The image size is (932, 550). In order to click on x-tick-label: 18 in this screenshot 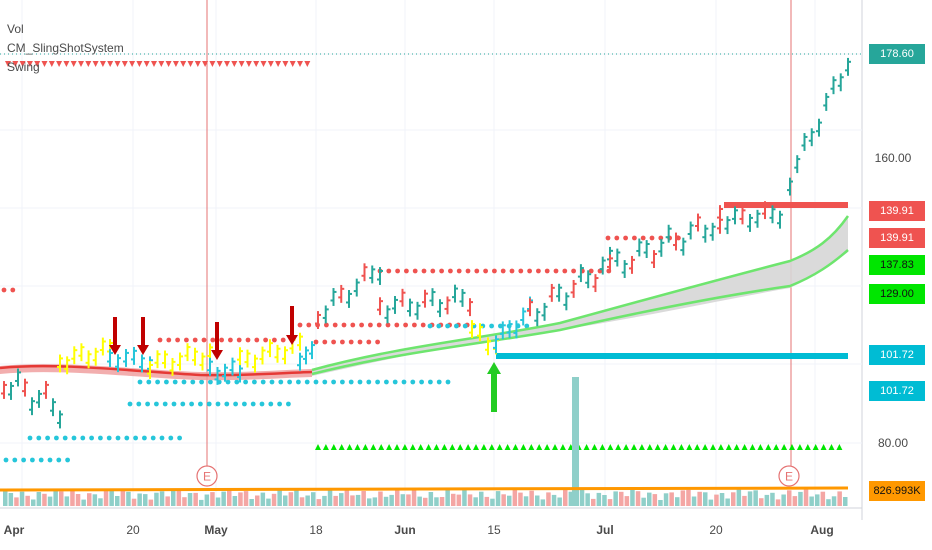, I will do `click(316, 530)`.